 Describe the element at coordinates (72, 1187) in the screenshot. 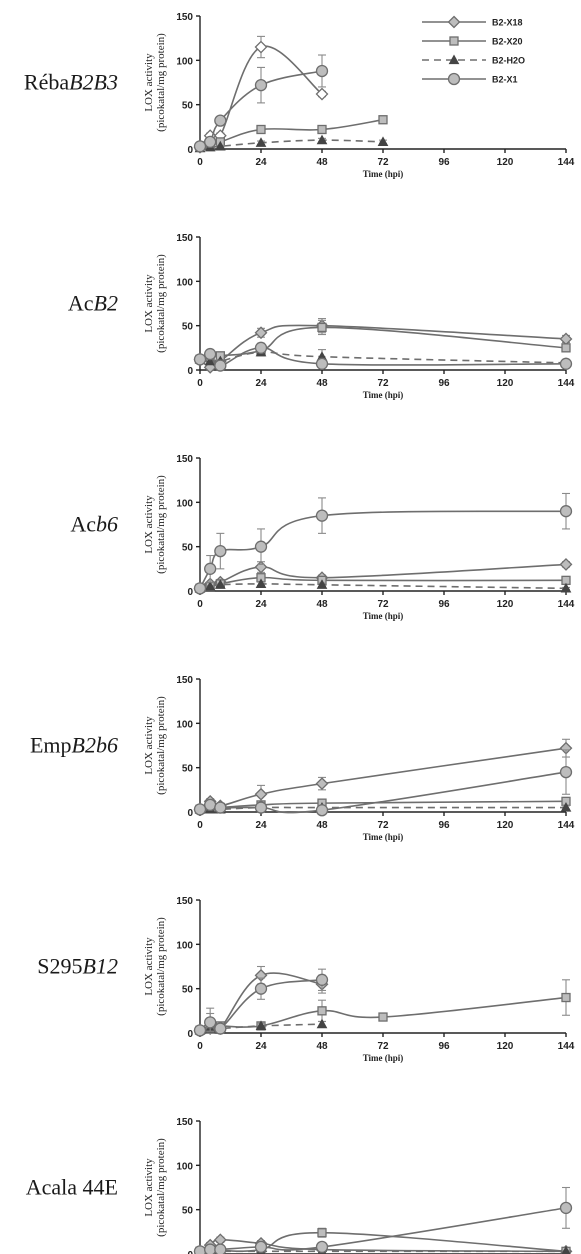

I see `cultivar-label: Acala 44E` at that location.